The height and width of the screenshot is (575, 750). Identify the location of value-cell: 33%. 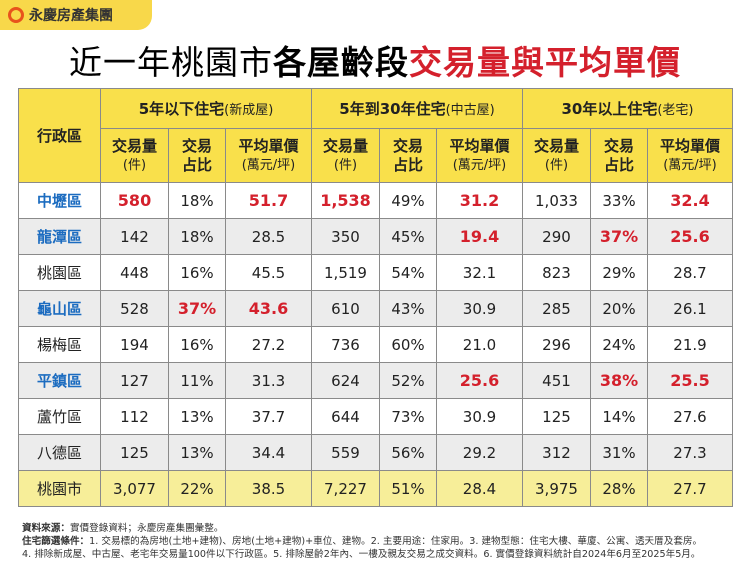
(619, 200).